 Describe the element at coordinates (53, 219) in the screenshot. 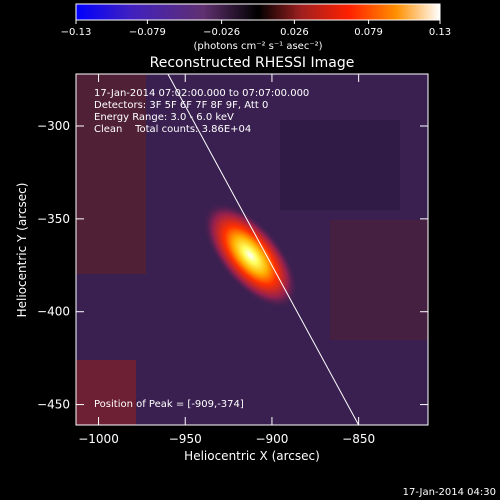

I see `y-tick-label: −350` at that location.